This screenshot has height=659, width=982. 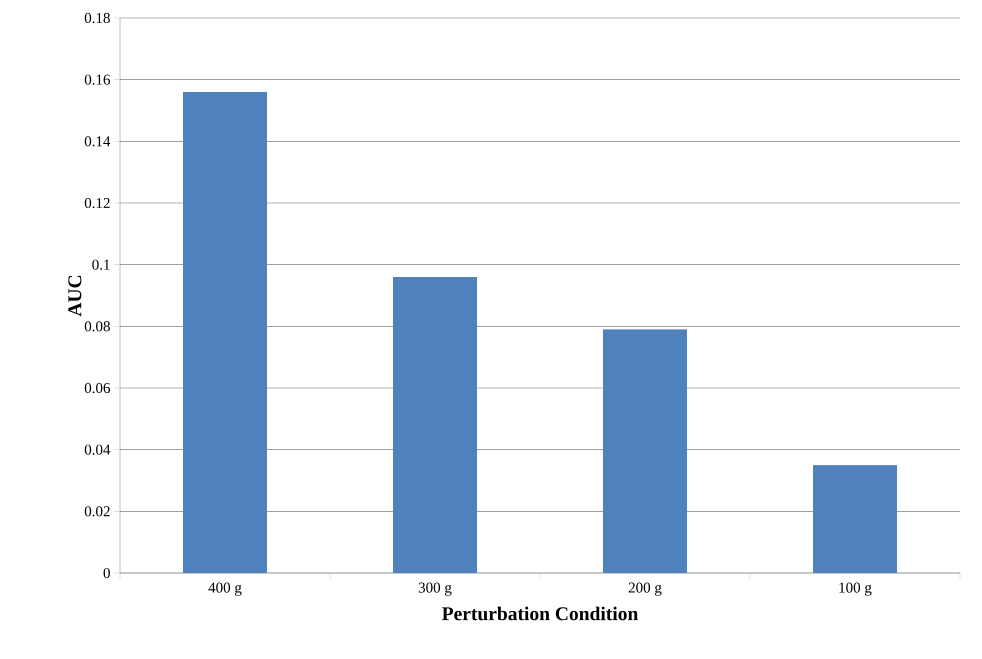 What do you see at coordinates (107, 573) in the screenshot?
I see `y-tick-label: 0` at bounding box center [107, 573].